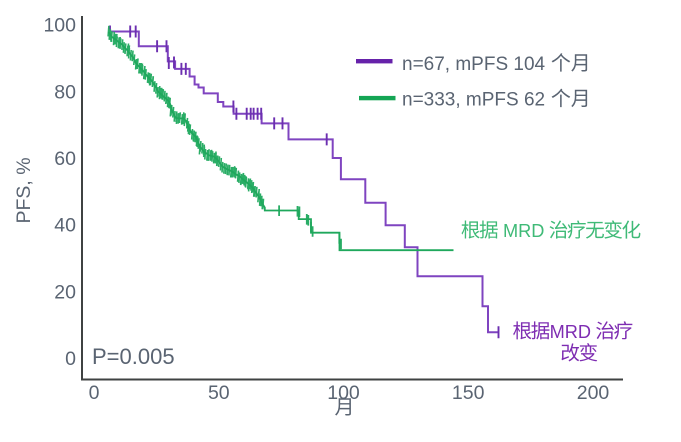 The image size is (681, 442). What do you see at coordinates (474, 64) in the screenshot?
I see `svg-text: n=67, mPFS 104` at bounding box center [474, 64].